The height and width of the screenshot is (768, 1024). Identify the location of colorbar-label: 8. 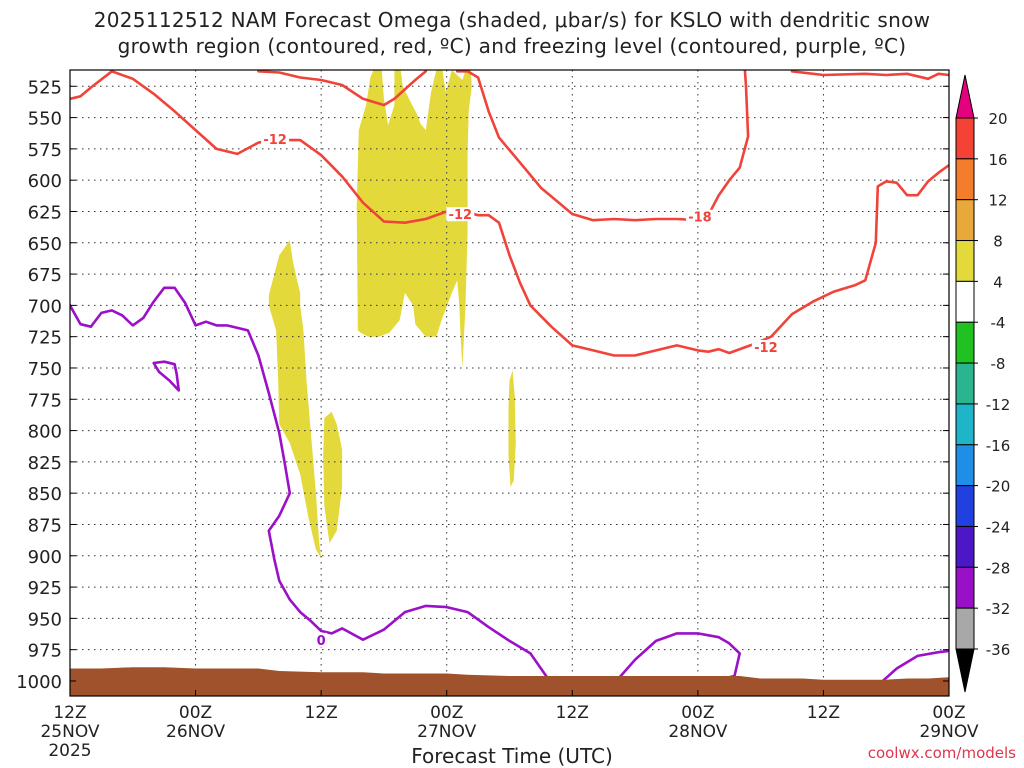
(998, 242).